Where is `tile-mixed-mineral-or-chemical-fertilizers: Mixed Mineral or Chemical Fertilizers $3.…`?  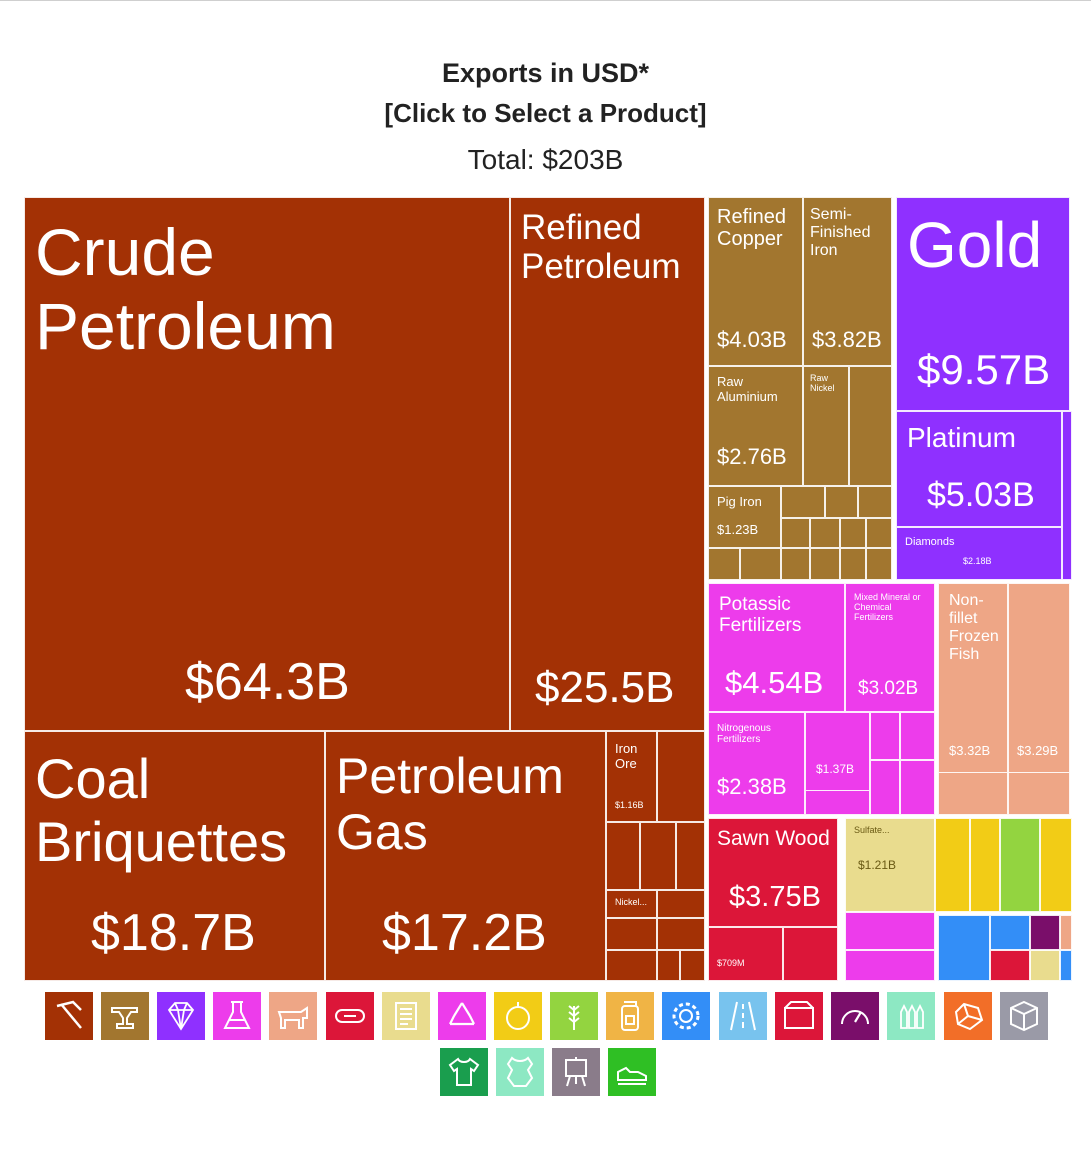 tile-mixed-mineral-or-chemical-fertilizers: Mixed Mineral or Chemical Fertilizers $3.… is located at coordinates (890, 647).